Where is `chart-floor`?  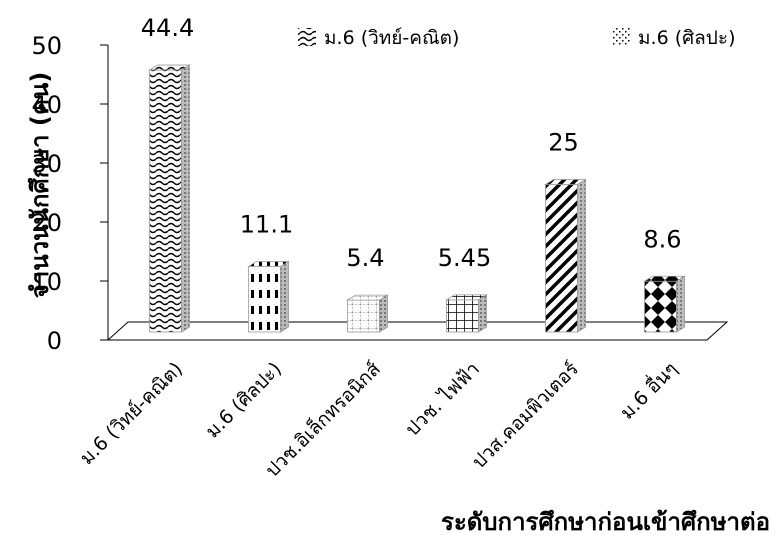 chart-floor is located at coordinates (417, 331).